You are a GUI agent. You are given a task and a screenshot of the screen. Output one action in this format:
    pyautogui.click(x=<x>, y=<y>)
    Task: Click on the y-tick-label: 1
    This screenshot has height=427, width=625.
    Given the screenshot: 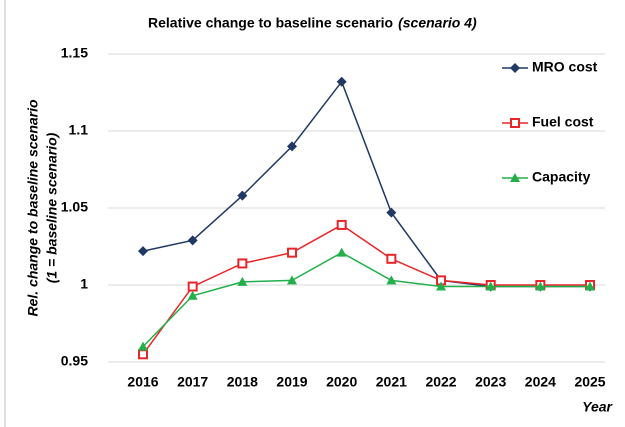 What is the action you would take?
    pyautogui.click(x=84, y=284)
    